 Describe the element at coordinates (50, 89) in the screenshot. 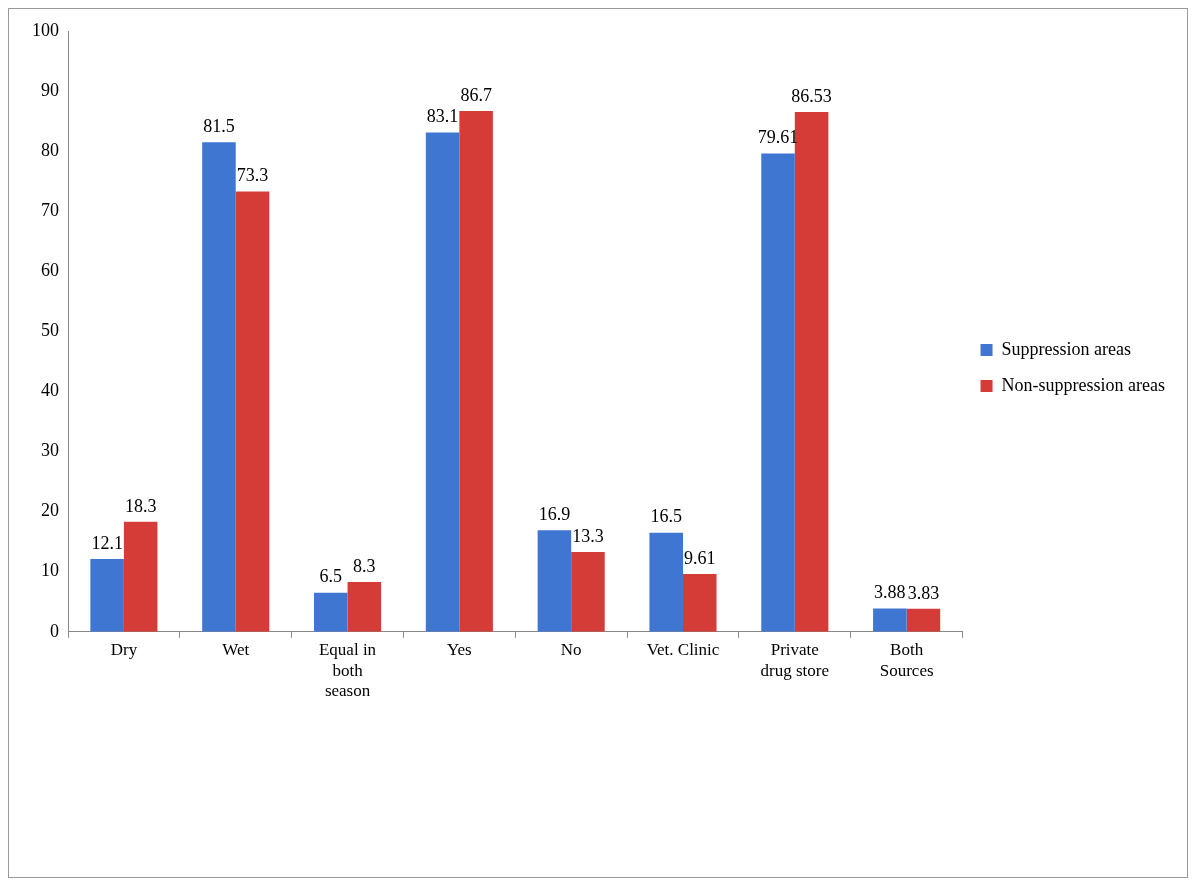

I see `y-tick-label: 90` at that location.